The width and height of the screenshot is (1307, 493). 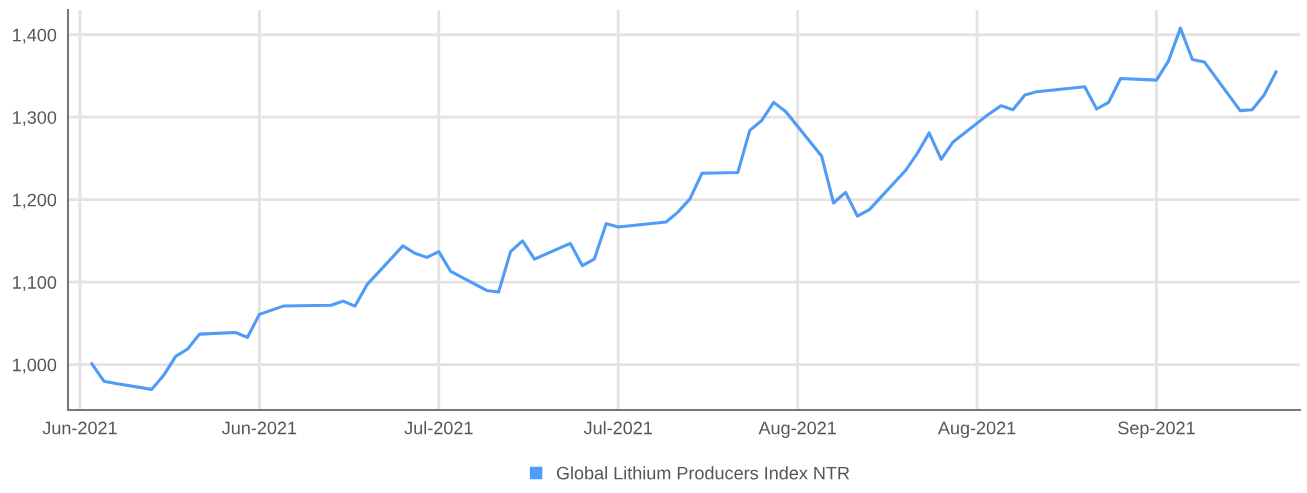 I want to click on y-tick-label: 1,100, so click(x=35, y=284).